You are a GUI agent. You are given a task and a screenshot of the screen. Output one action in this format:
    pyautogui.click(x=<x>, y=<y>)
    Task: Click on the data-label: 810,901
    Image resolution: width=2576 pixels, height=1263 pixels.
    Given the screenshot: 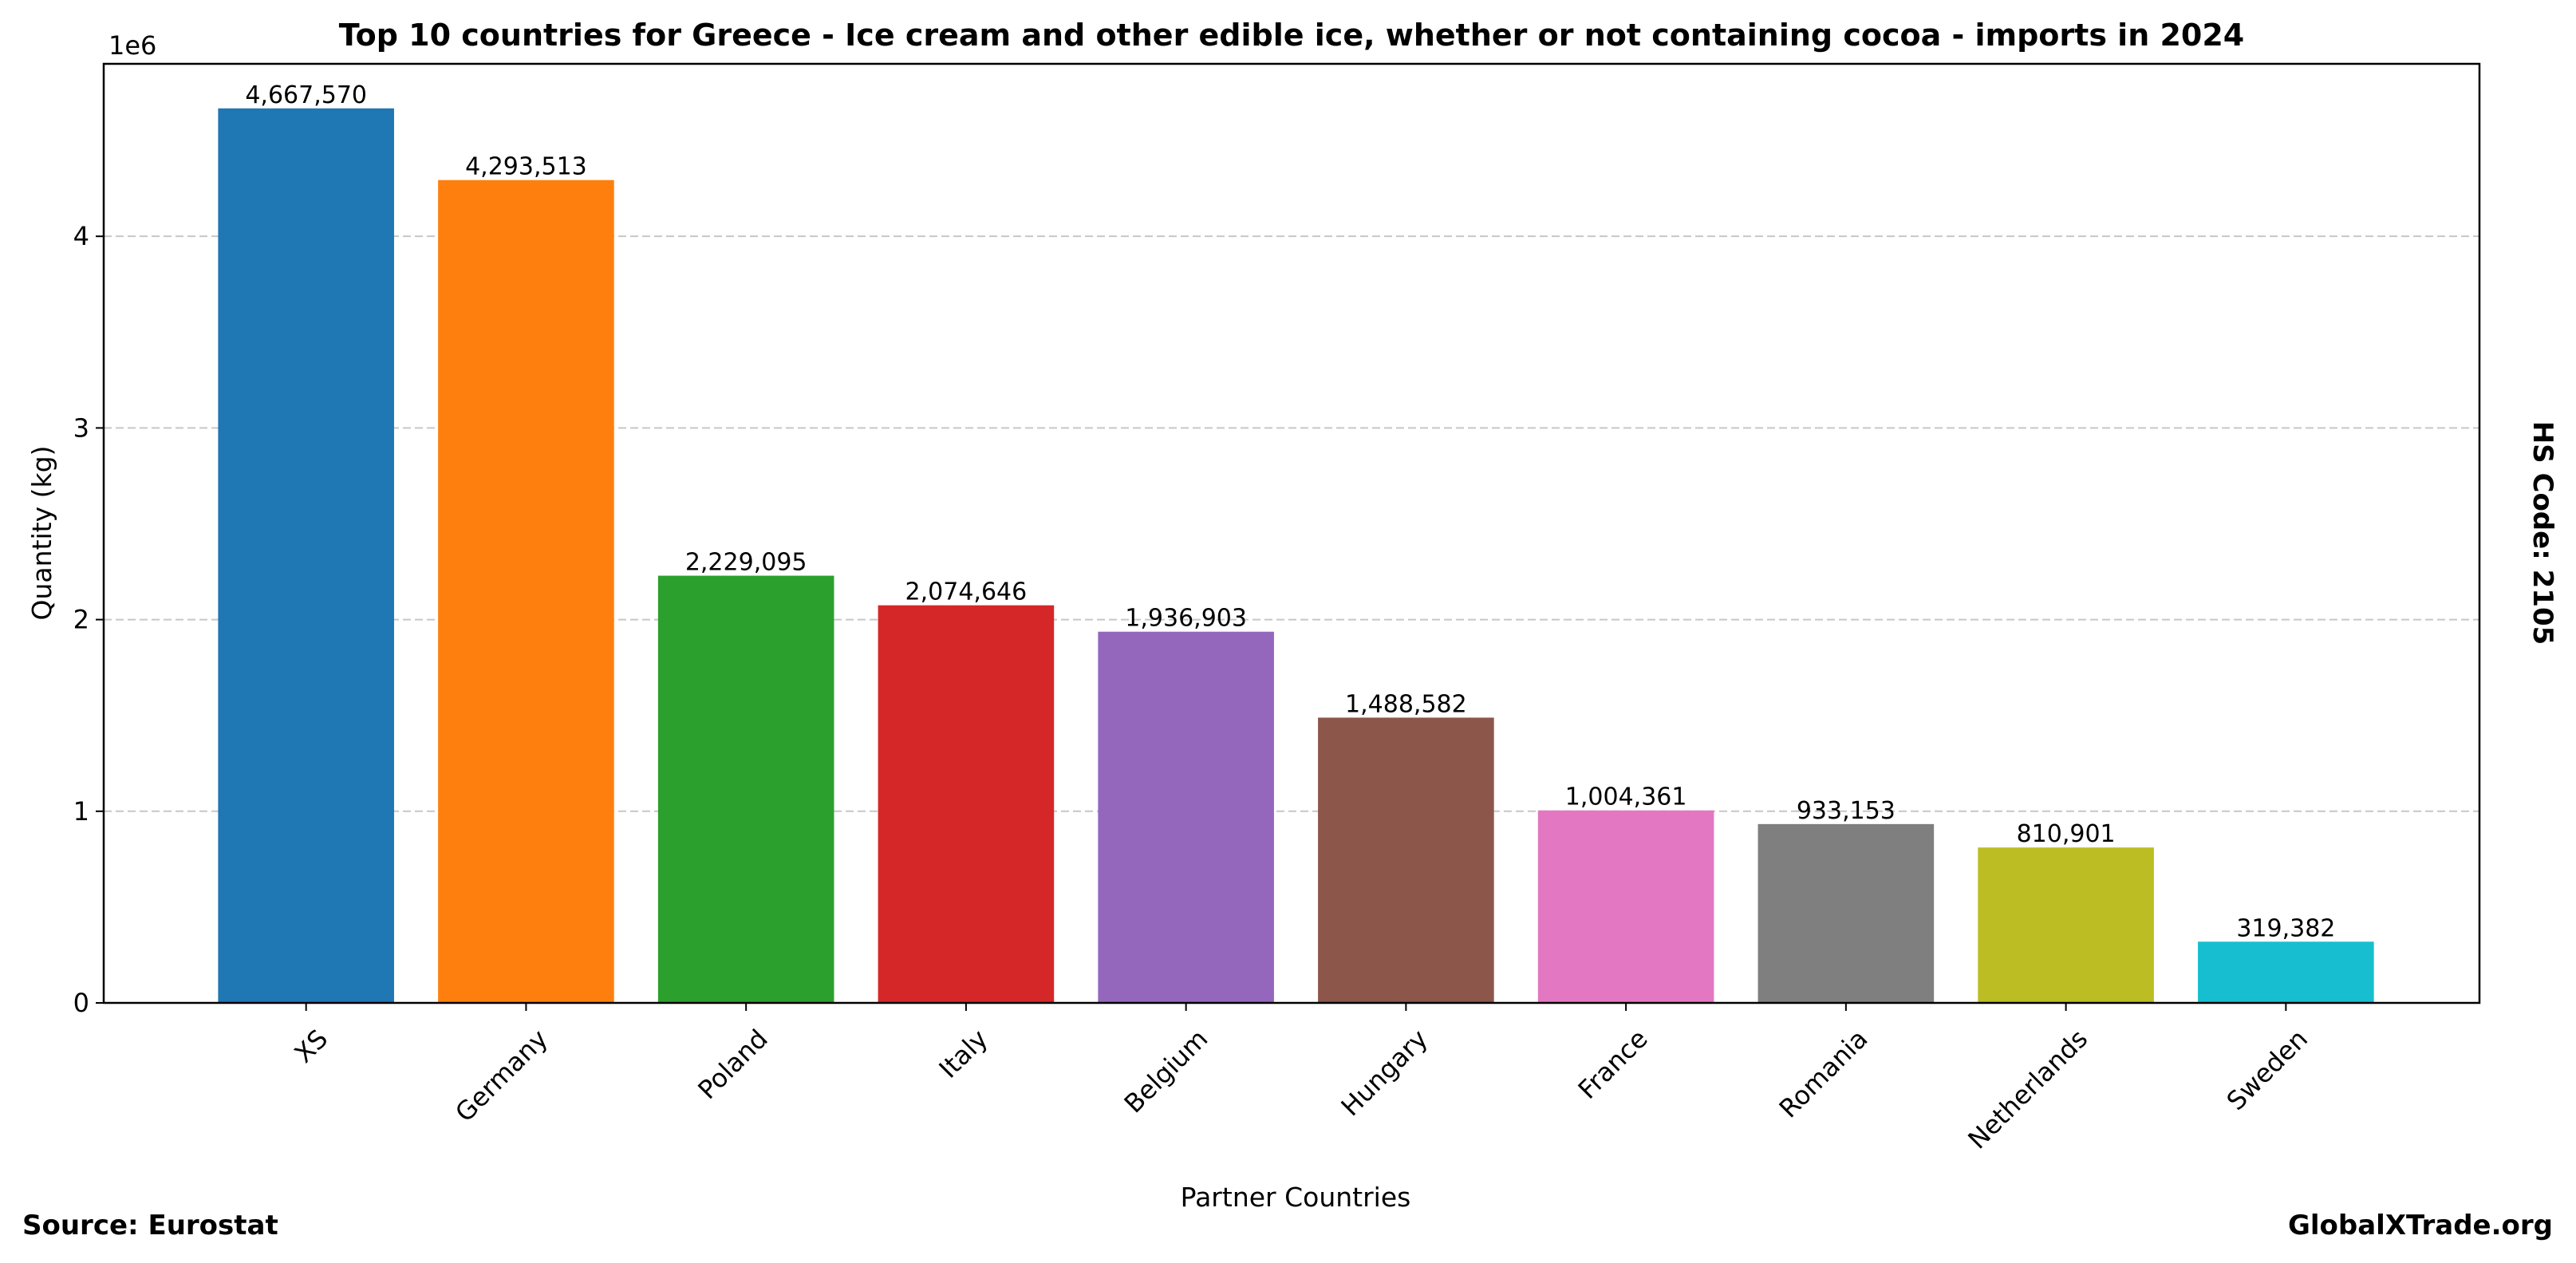 What is the action you would take?
    pyautogui.click(x=2067, y=834)
    